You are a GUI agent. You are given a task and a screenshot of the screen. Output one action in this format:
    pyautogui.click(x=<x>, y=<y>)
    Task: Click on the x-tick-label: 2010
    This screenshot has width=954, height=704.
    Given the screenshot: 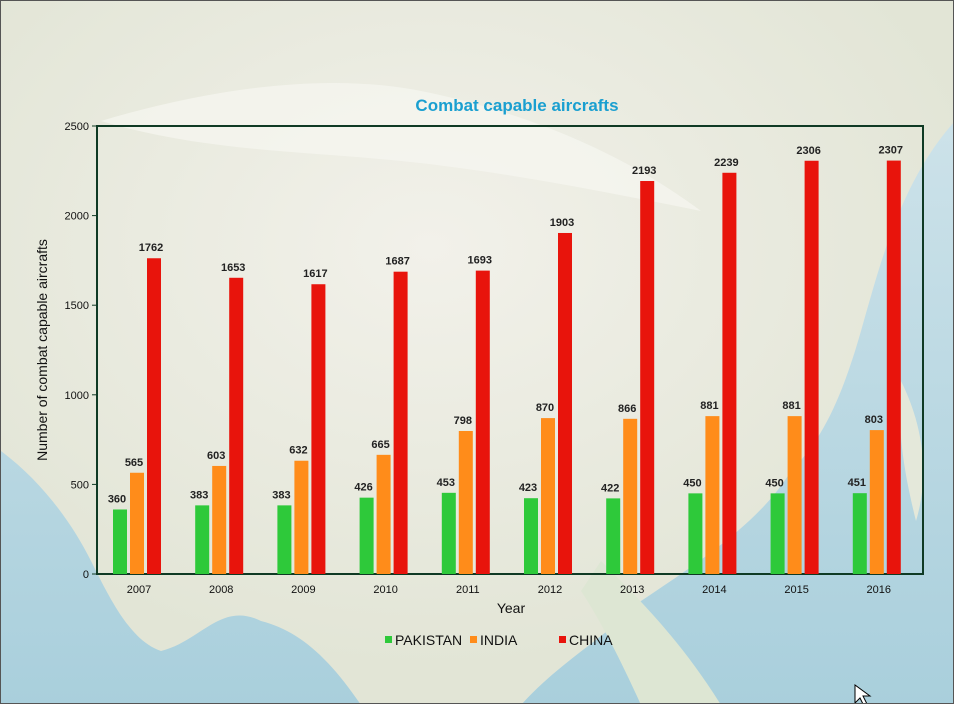 What is the action you would take?
    pyautogui.click(x=385, y=590)
    